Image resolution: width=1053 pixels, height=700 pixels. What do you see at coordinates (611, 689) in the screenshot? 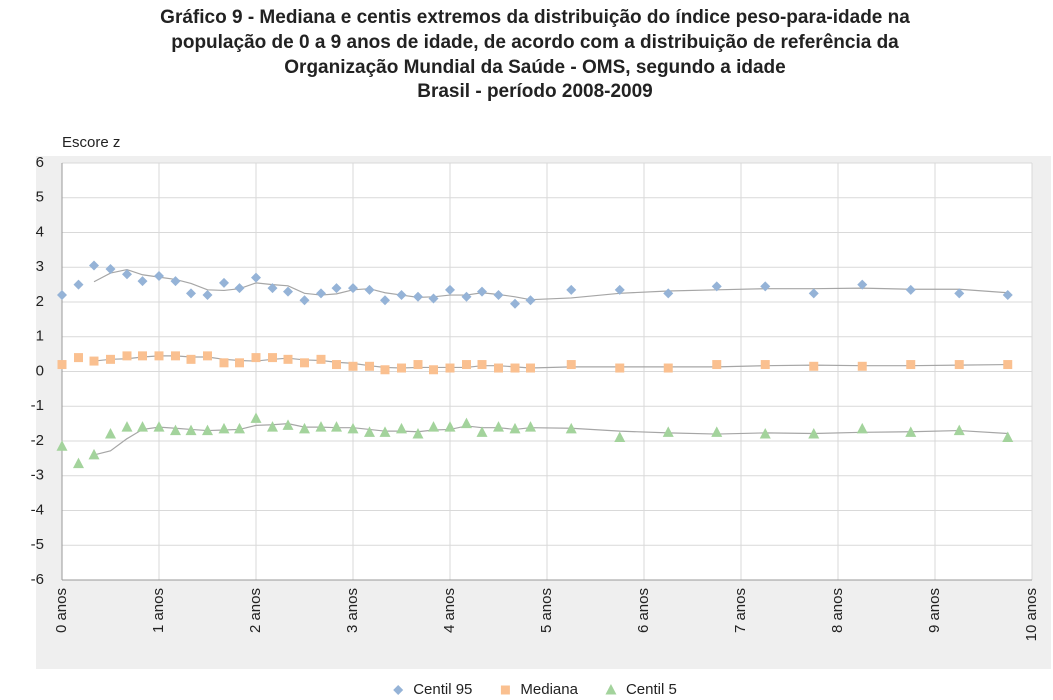
I see `legend-marker` at bounding box center [611, 689].